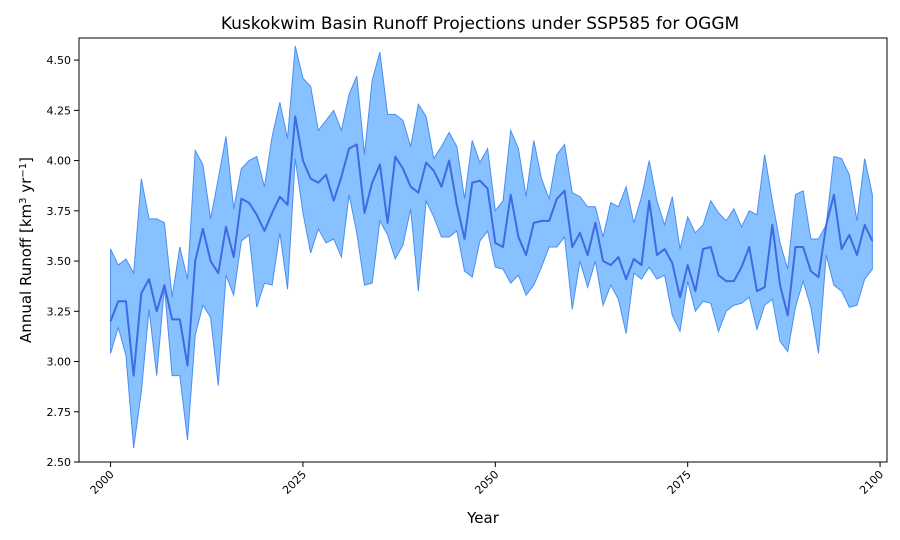 The height and width of the screenshot is (540, 900). I want to click on y-tick-label: 3.25, so click(59, 311).